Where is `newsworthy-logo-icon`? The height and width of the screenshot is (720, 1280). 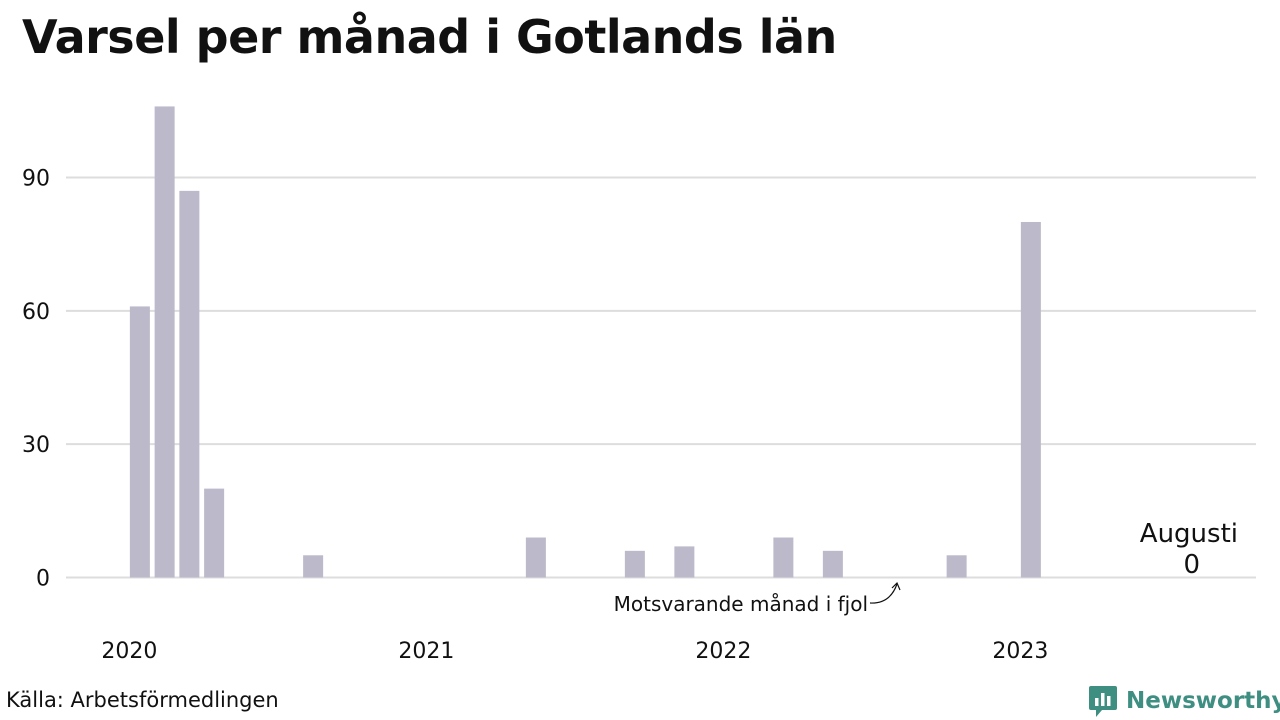
newsworthy-logo-icon is located at coordinates (1103, 701).